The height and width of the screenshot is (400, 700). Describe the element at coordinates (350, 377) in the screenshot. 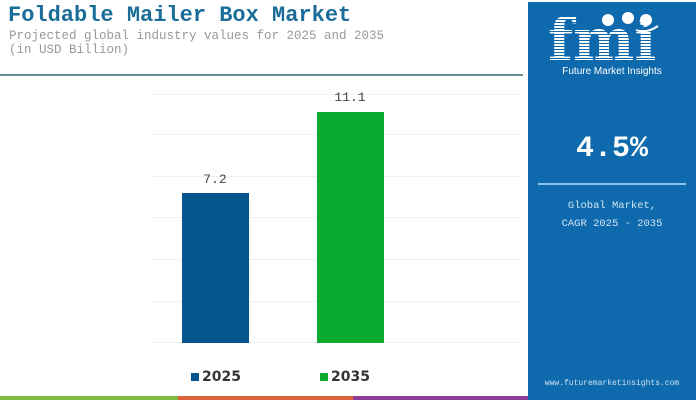

I see `legend-label-2035: 2035` at that location.